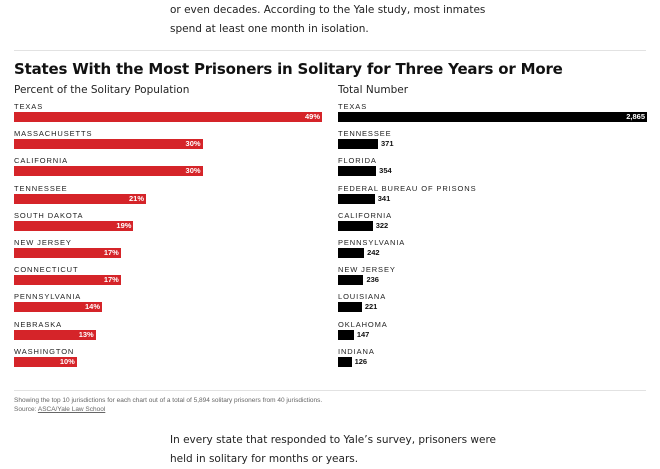 The width and height of the screenshot is (660, 469). I want to click on bar-value-label: 19%, so click(124, 225).